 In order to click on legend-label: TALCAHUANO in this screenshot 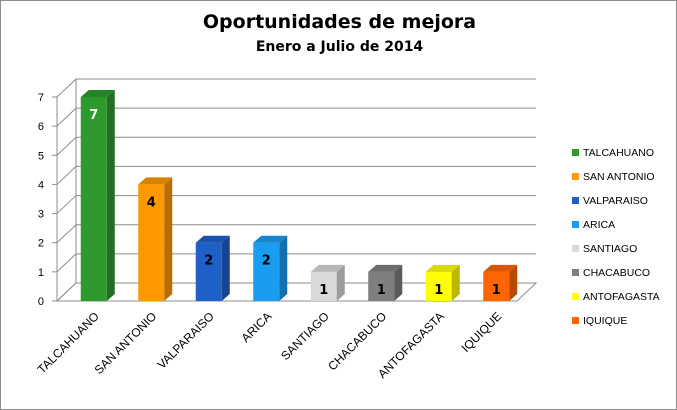, I will do `click(618, 153)`.